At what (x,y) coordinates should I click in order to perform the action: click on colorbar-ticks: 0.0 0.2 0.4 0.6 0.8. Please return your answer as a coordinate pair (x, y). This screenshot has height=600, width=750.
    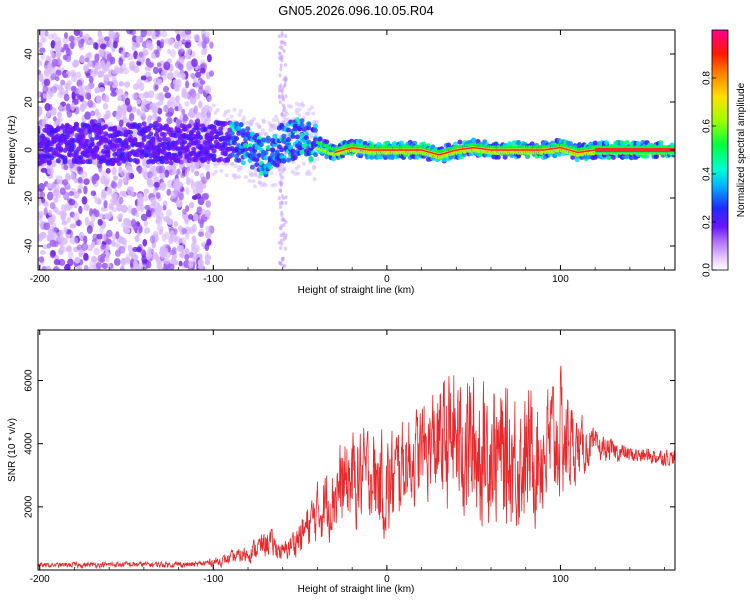
    Looking at the image, I should click on (709, 174).